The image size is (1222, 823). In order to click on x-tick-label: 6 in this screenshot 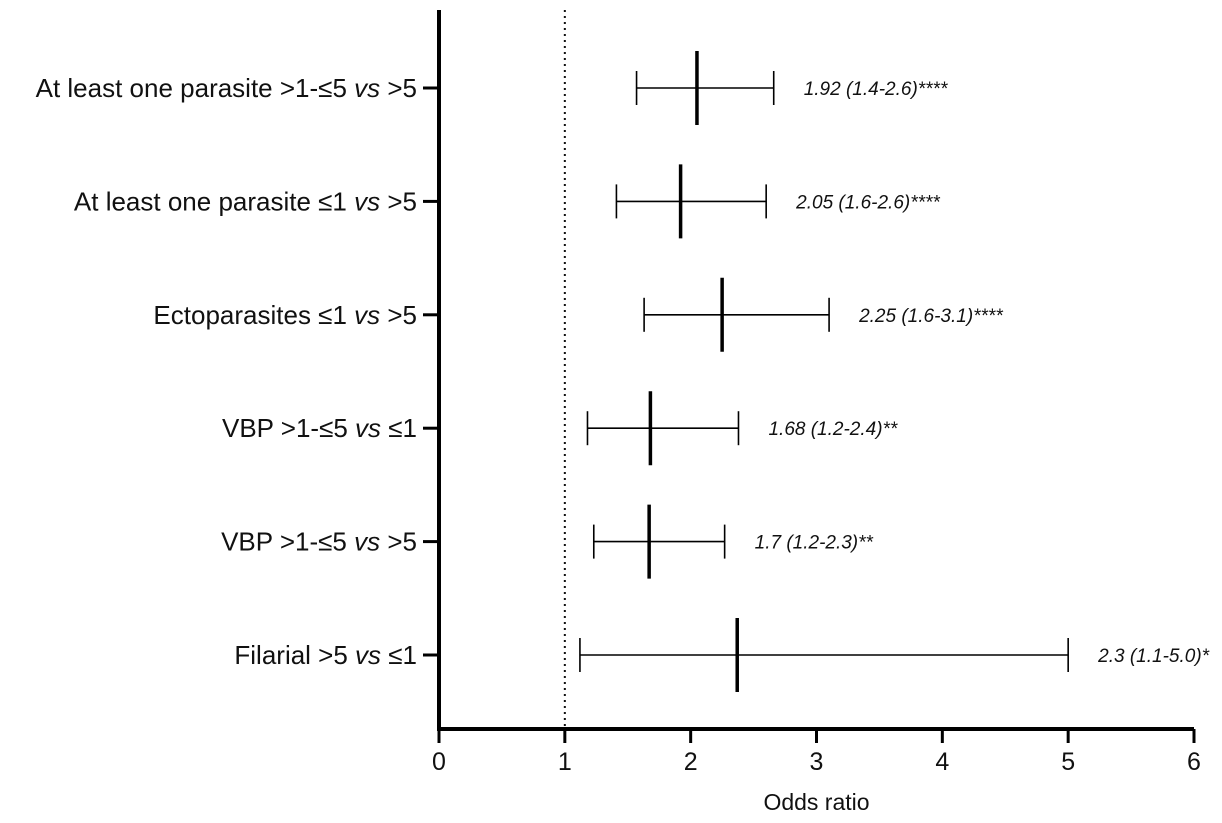, I will do `click(1194, 762)`.